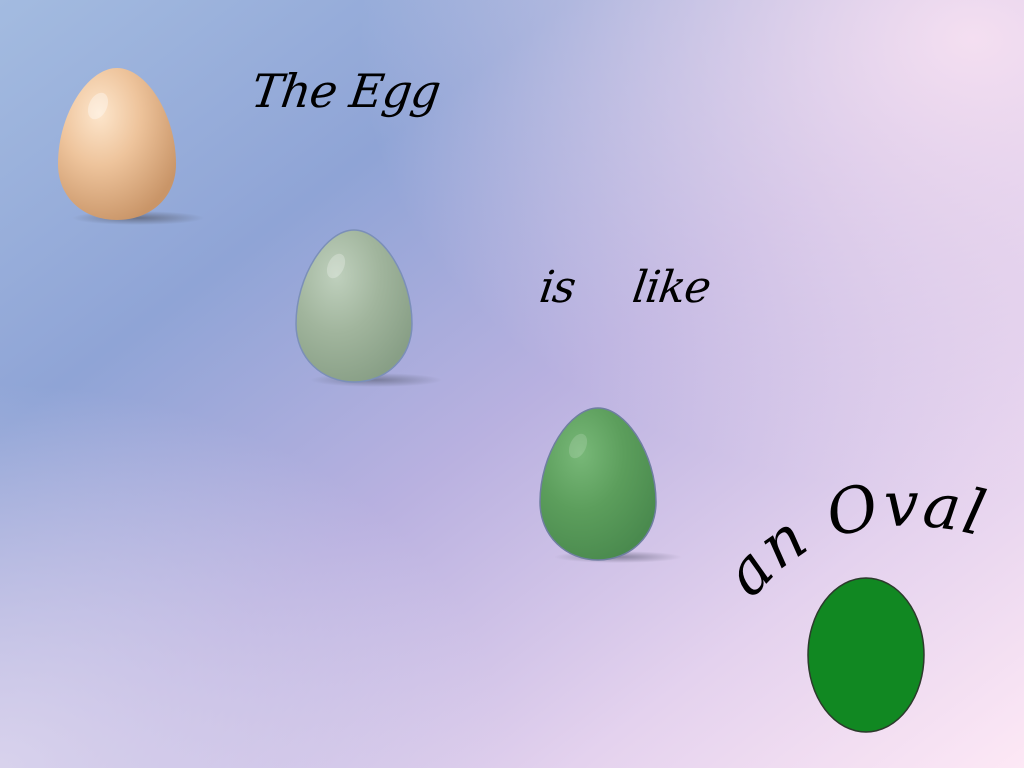 This screenshot has width=1024, height=768. I want to click on green-egg-icon, so click(610, 485).